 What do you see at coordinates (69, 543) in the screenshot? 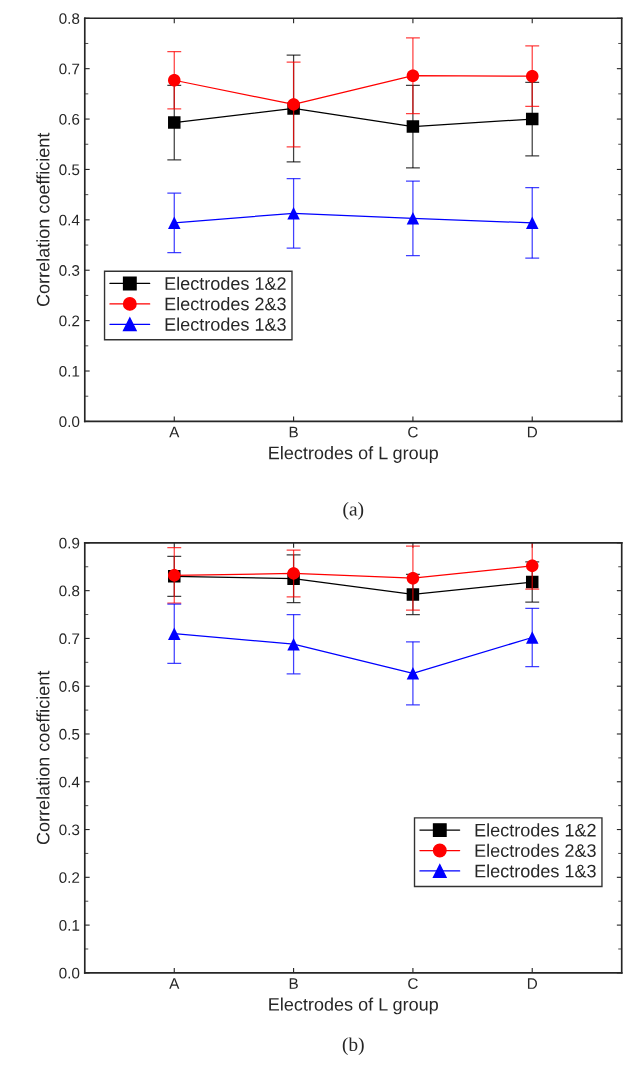
I see `y-tick-label: 0.9` at bounding box center [69, 543].